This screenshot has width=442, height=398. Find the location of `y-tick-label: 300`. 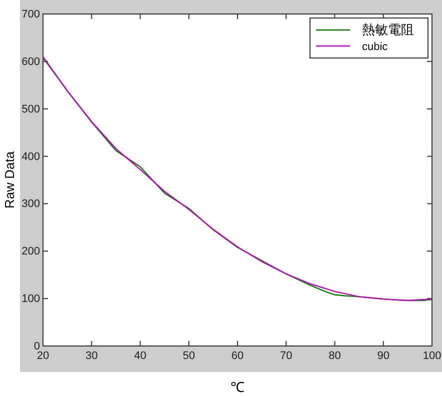

y-tick-label: 300 is located at coordinates (31, 204).